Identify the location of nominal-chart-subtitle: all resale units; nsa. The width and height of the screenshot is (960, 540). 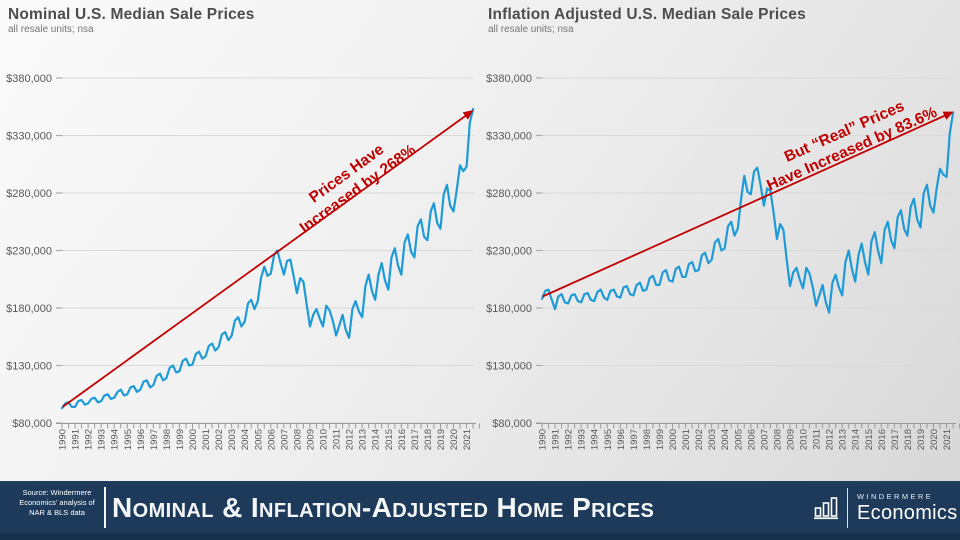
(51, 29).